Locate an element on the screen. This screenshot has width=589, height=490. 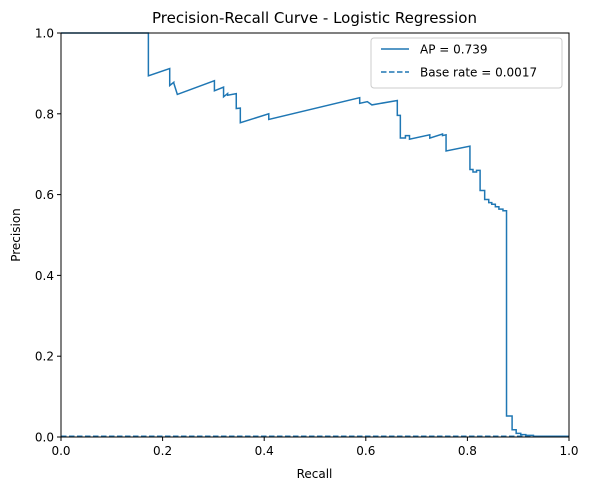
x-tick-label: 0.8 is located at coordinates (467, 451).